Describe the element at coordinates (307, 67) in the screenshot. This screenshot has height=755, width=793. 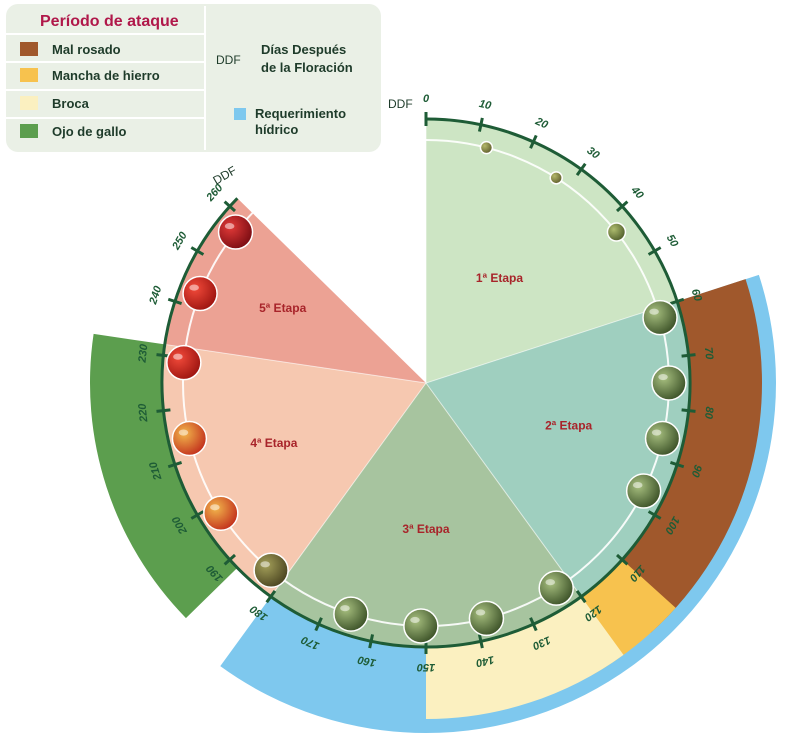
I see `legend-ddf-definition-line2: de la Floración` at that location.